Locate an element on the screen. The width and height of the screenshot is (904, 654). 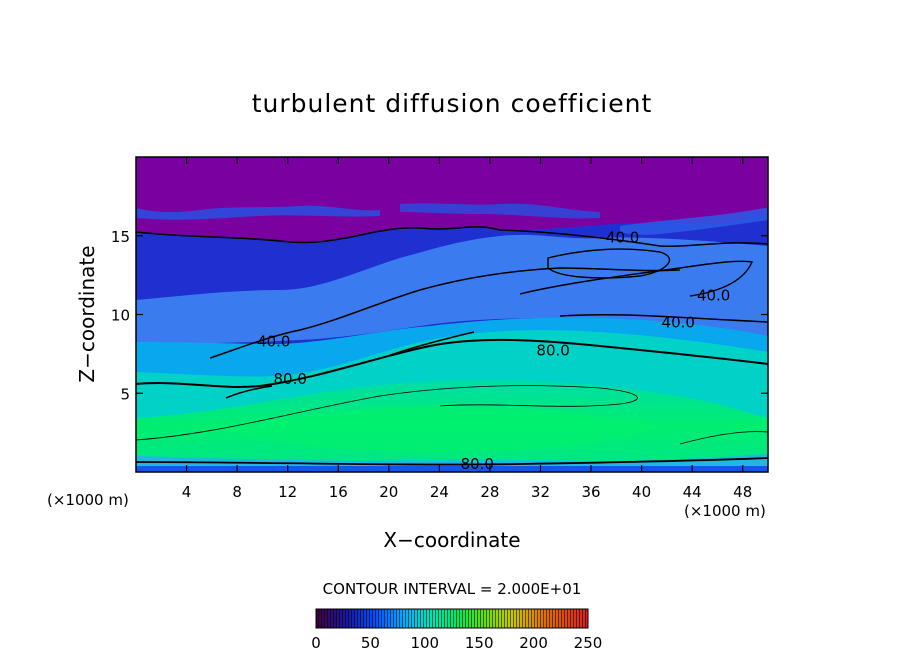
x-tick-label: 48 is located at coordinates (742, 492).